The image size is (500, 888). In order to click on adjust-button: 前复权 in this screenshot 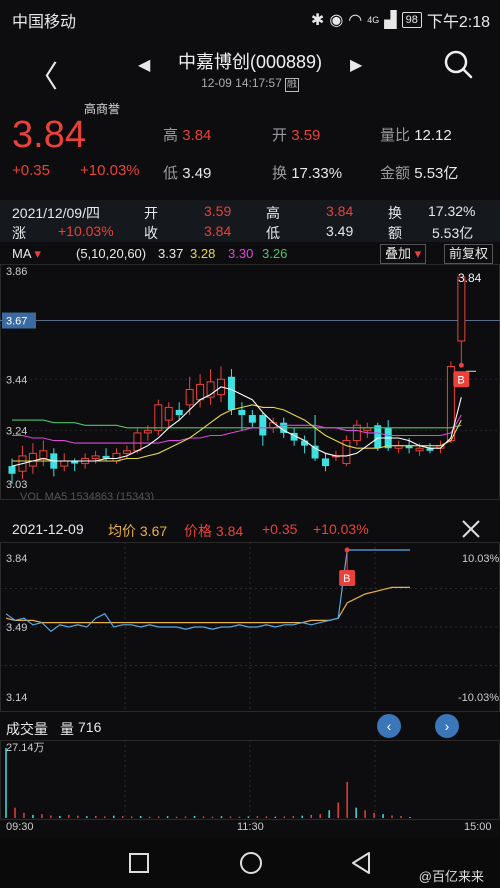, I will do `click(469, 254)`.